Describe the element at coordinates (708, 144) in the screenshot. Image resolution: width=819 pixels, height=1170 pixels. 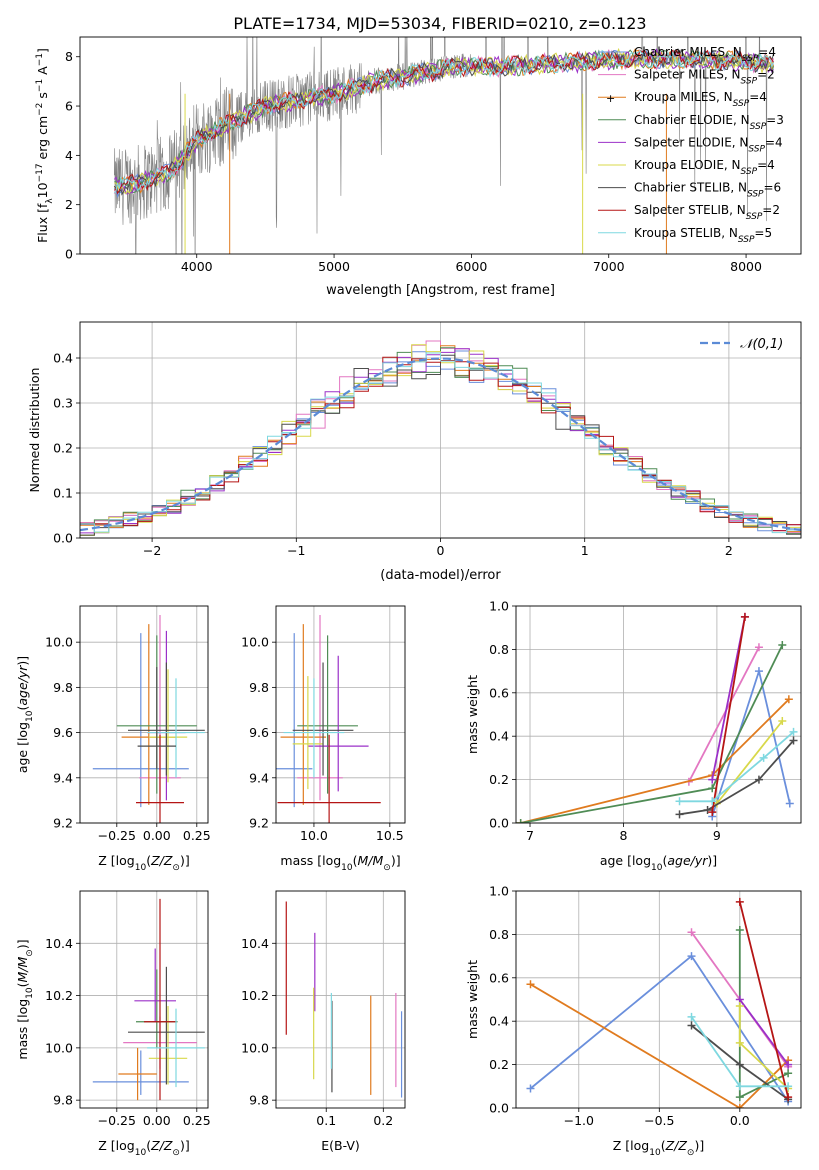
I see `legend-label: Salpeter ELODIE, NSSP=4` at that location.